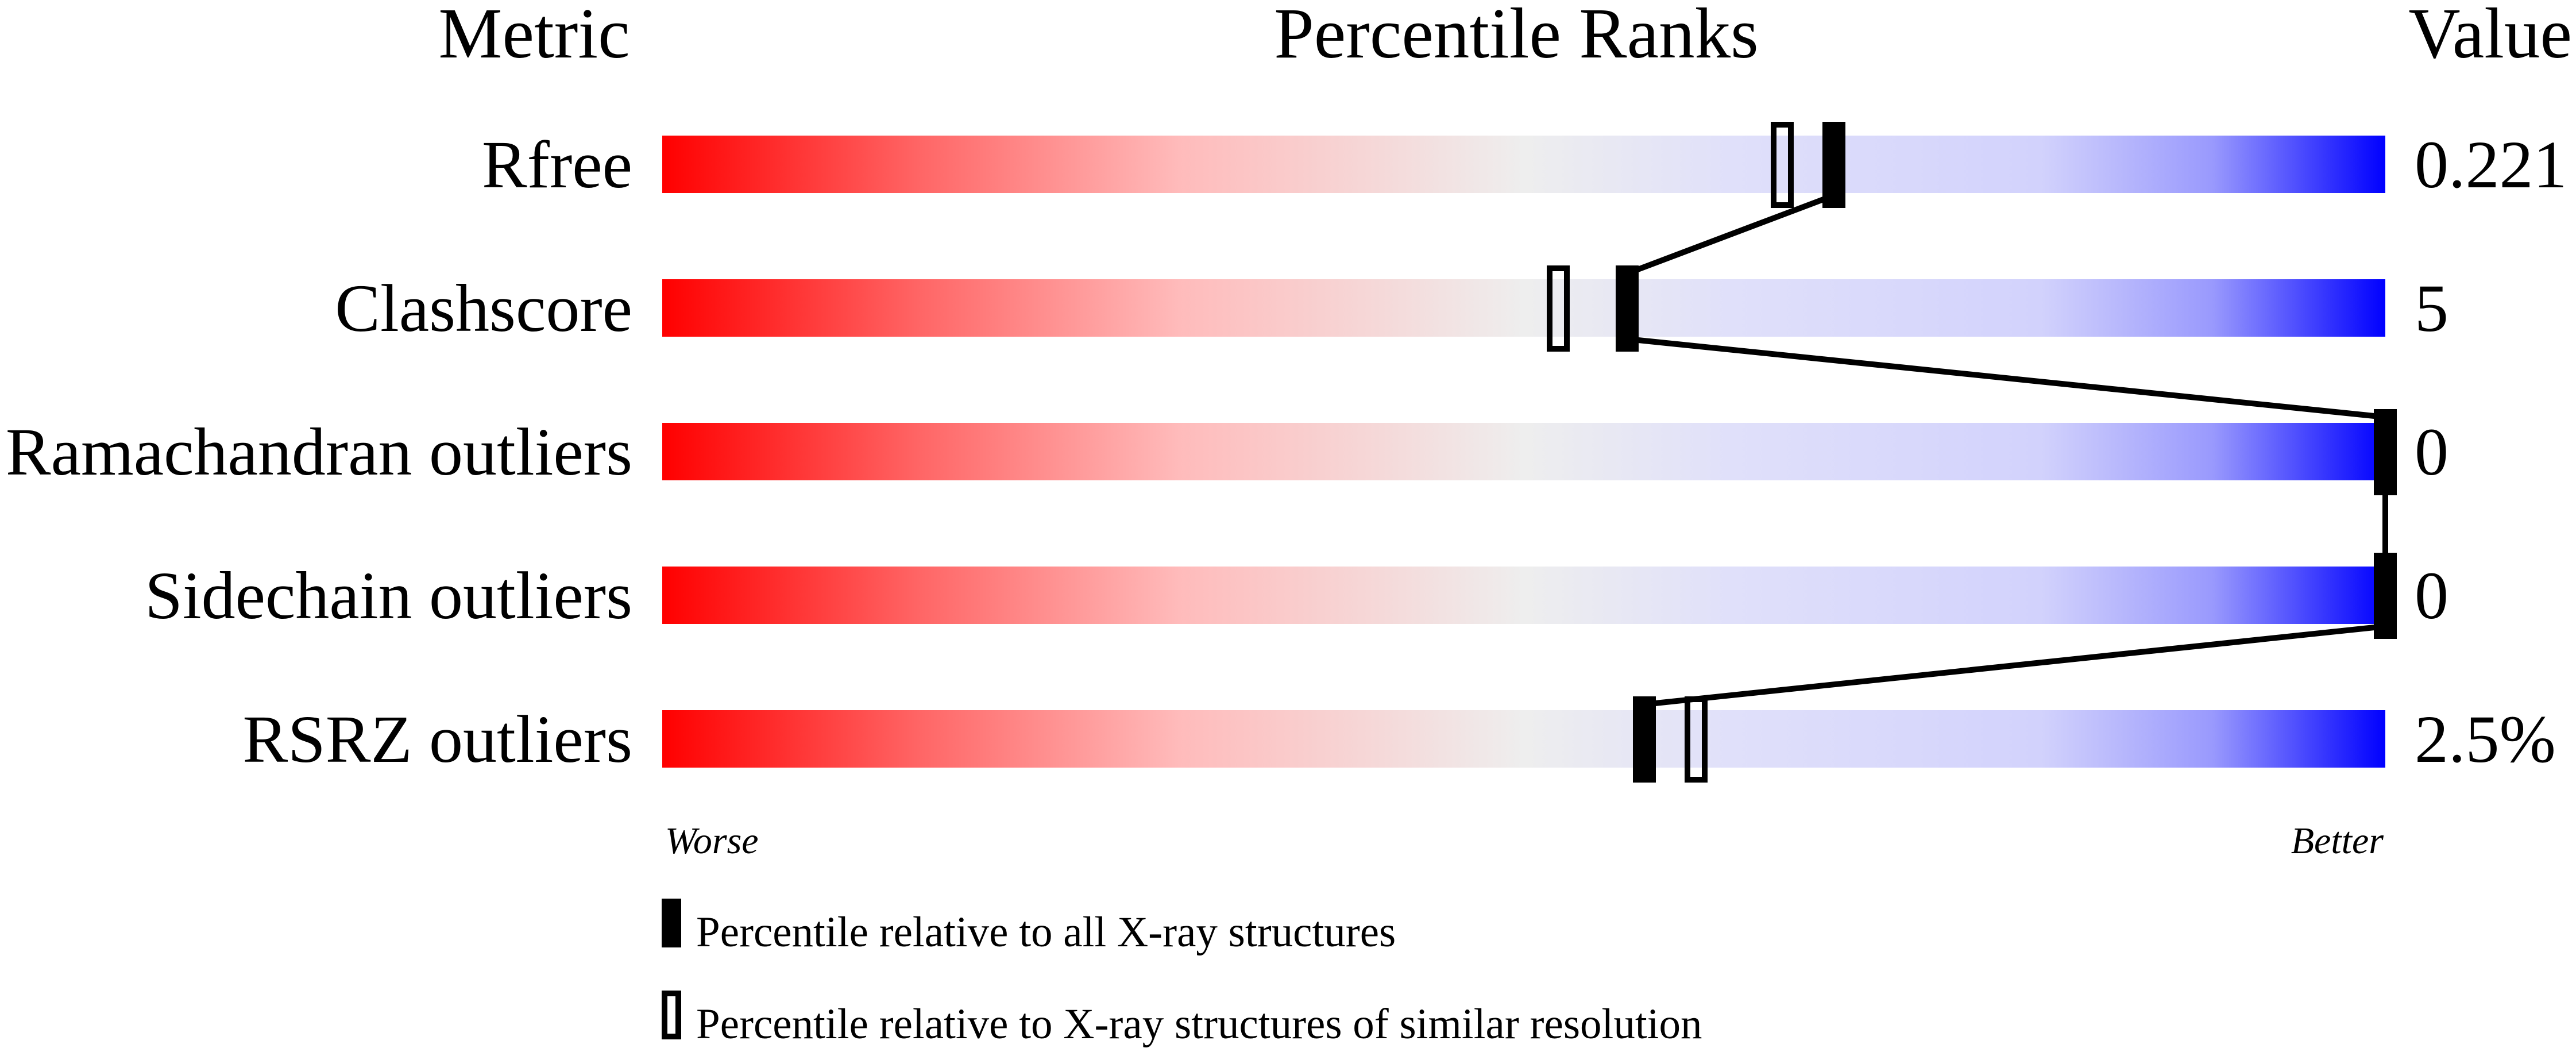 The image size is (2576, 1048). I want to click on header-value: Value, so click(2490, 37).